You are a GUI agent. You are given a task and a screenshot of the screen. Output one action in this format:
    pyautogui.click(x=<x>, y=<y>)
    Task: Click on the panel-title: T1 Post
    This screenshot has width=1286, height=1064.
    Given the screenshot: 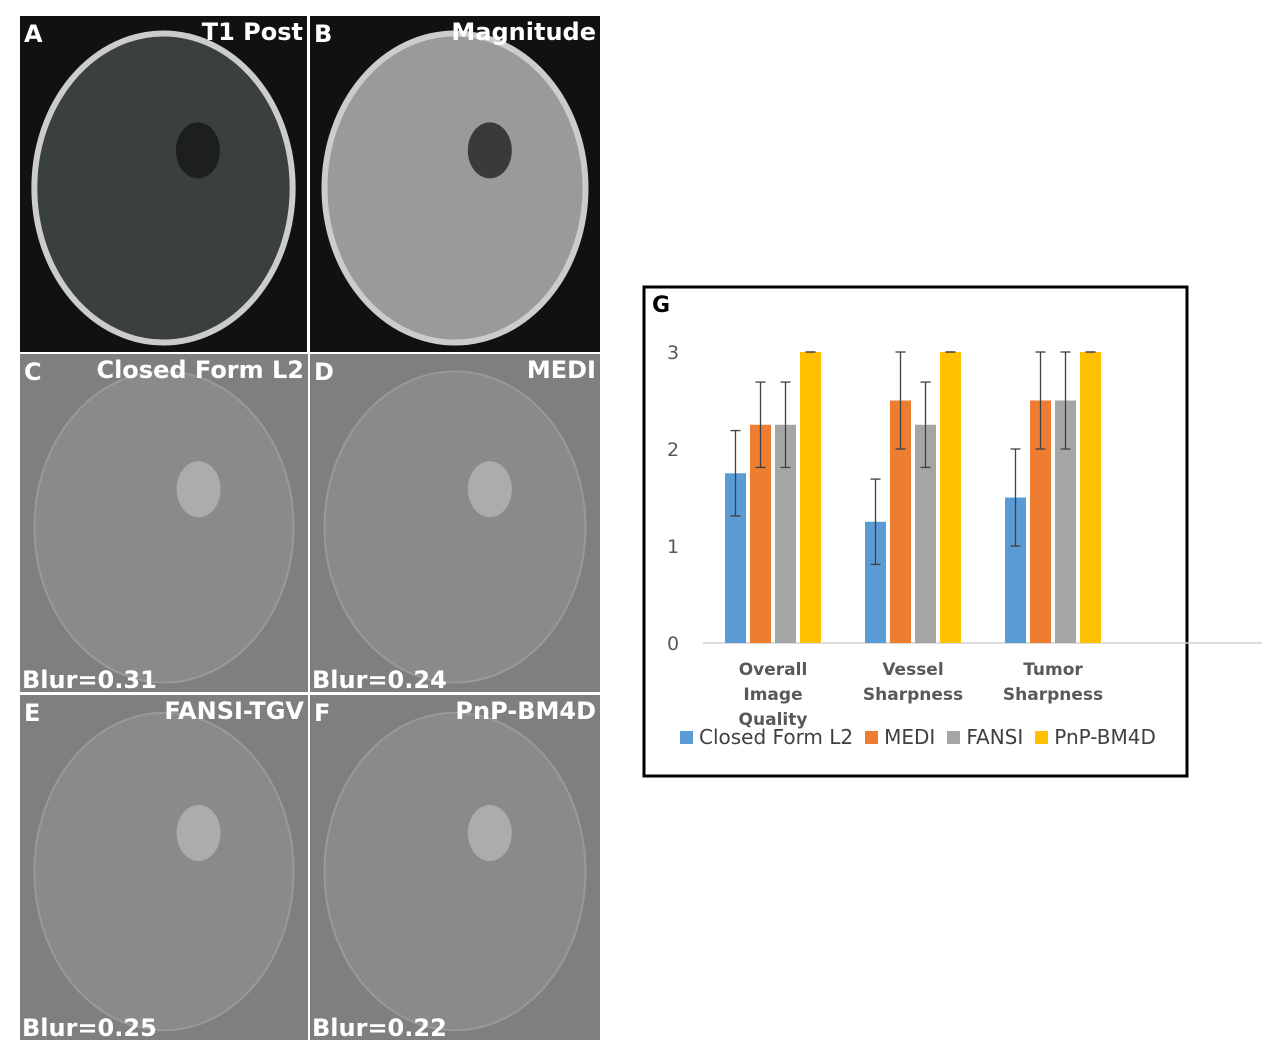 What is the action you would take?
    pyautogui.click(x=252, y=32)
    